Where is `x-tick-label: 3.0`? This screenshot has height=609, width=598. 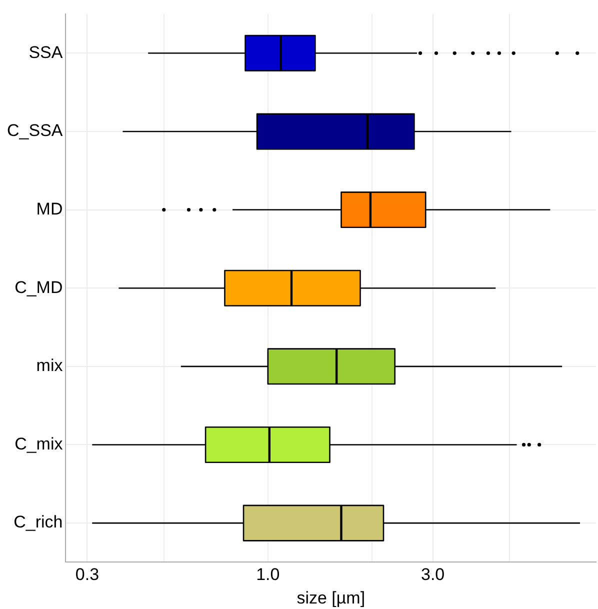
x-tick-label: 3.0 is located at coordinates (432, 574).